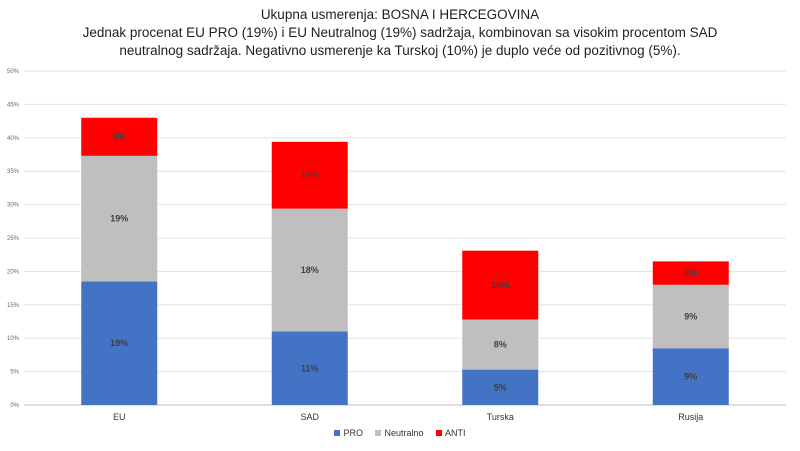  What do you see at coordinates (13, 72) in the screenshot?
I see `y-tick-label: 50%` at bounding box center [13, 72].